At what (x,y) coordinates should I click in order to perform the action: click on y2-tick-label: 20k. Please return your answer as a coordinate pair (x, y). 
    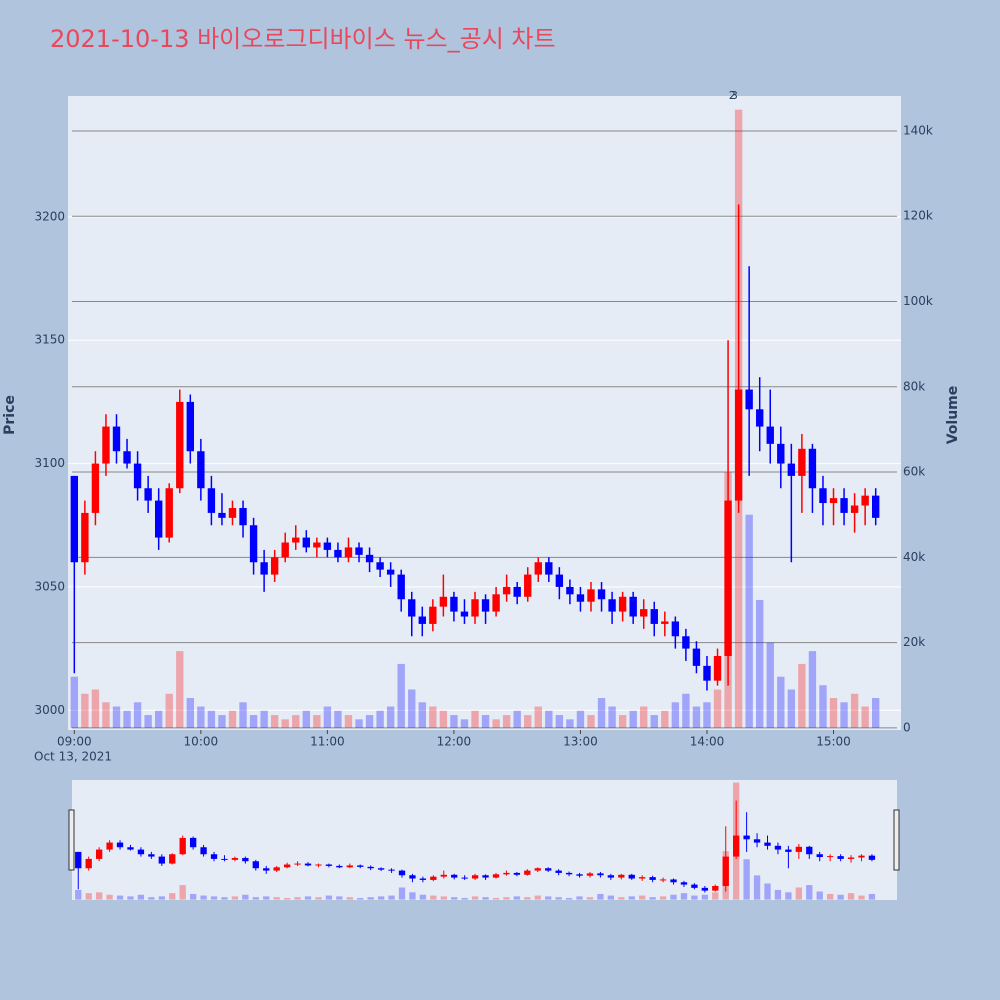
    Looking at the image, I should click on (914, 642).